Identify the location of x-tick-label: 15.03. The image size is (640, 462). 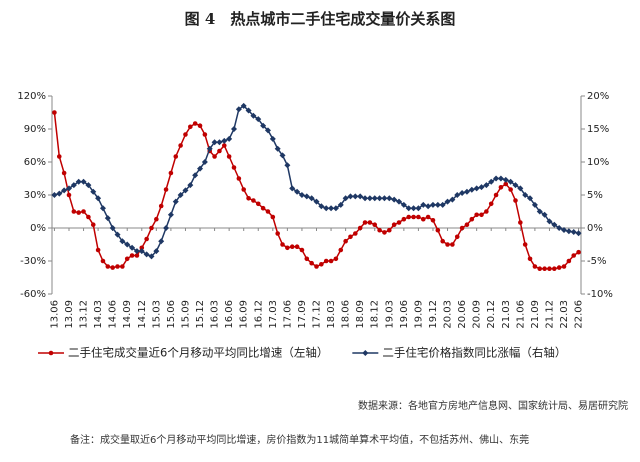
(156, 314).